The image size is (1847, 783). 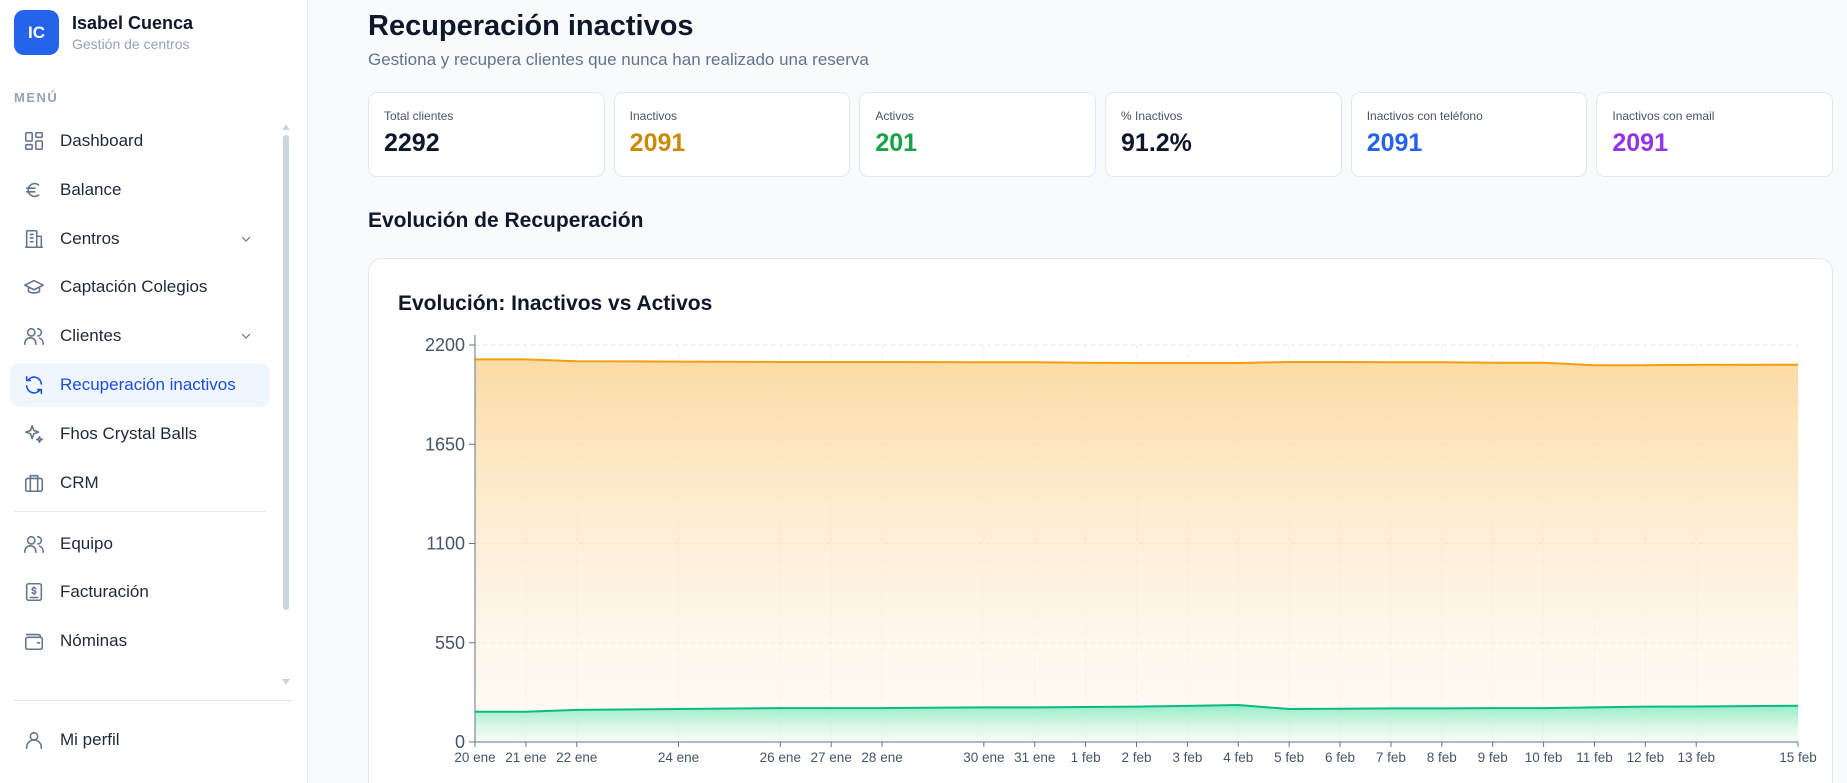 I want to click on x-tick-label: 12 feb, so click(x=1646, y=757).